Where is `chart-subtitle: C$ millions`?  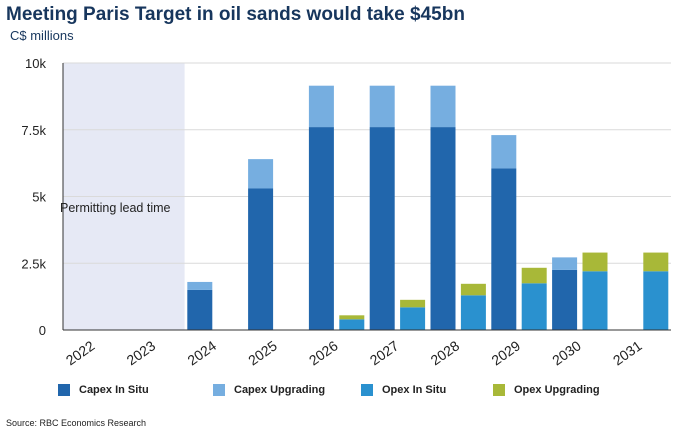
chart-subtitle: C$ millions is located at coordinates (42, 35).